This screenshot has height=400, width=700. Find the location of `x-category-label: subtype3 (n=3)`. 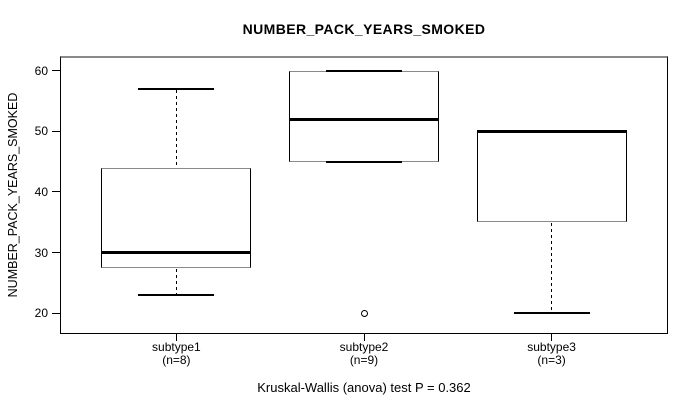

x-category-label: subtype3 (n=3) is located at coordinates (552, 353).